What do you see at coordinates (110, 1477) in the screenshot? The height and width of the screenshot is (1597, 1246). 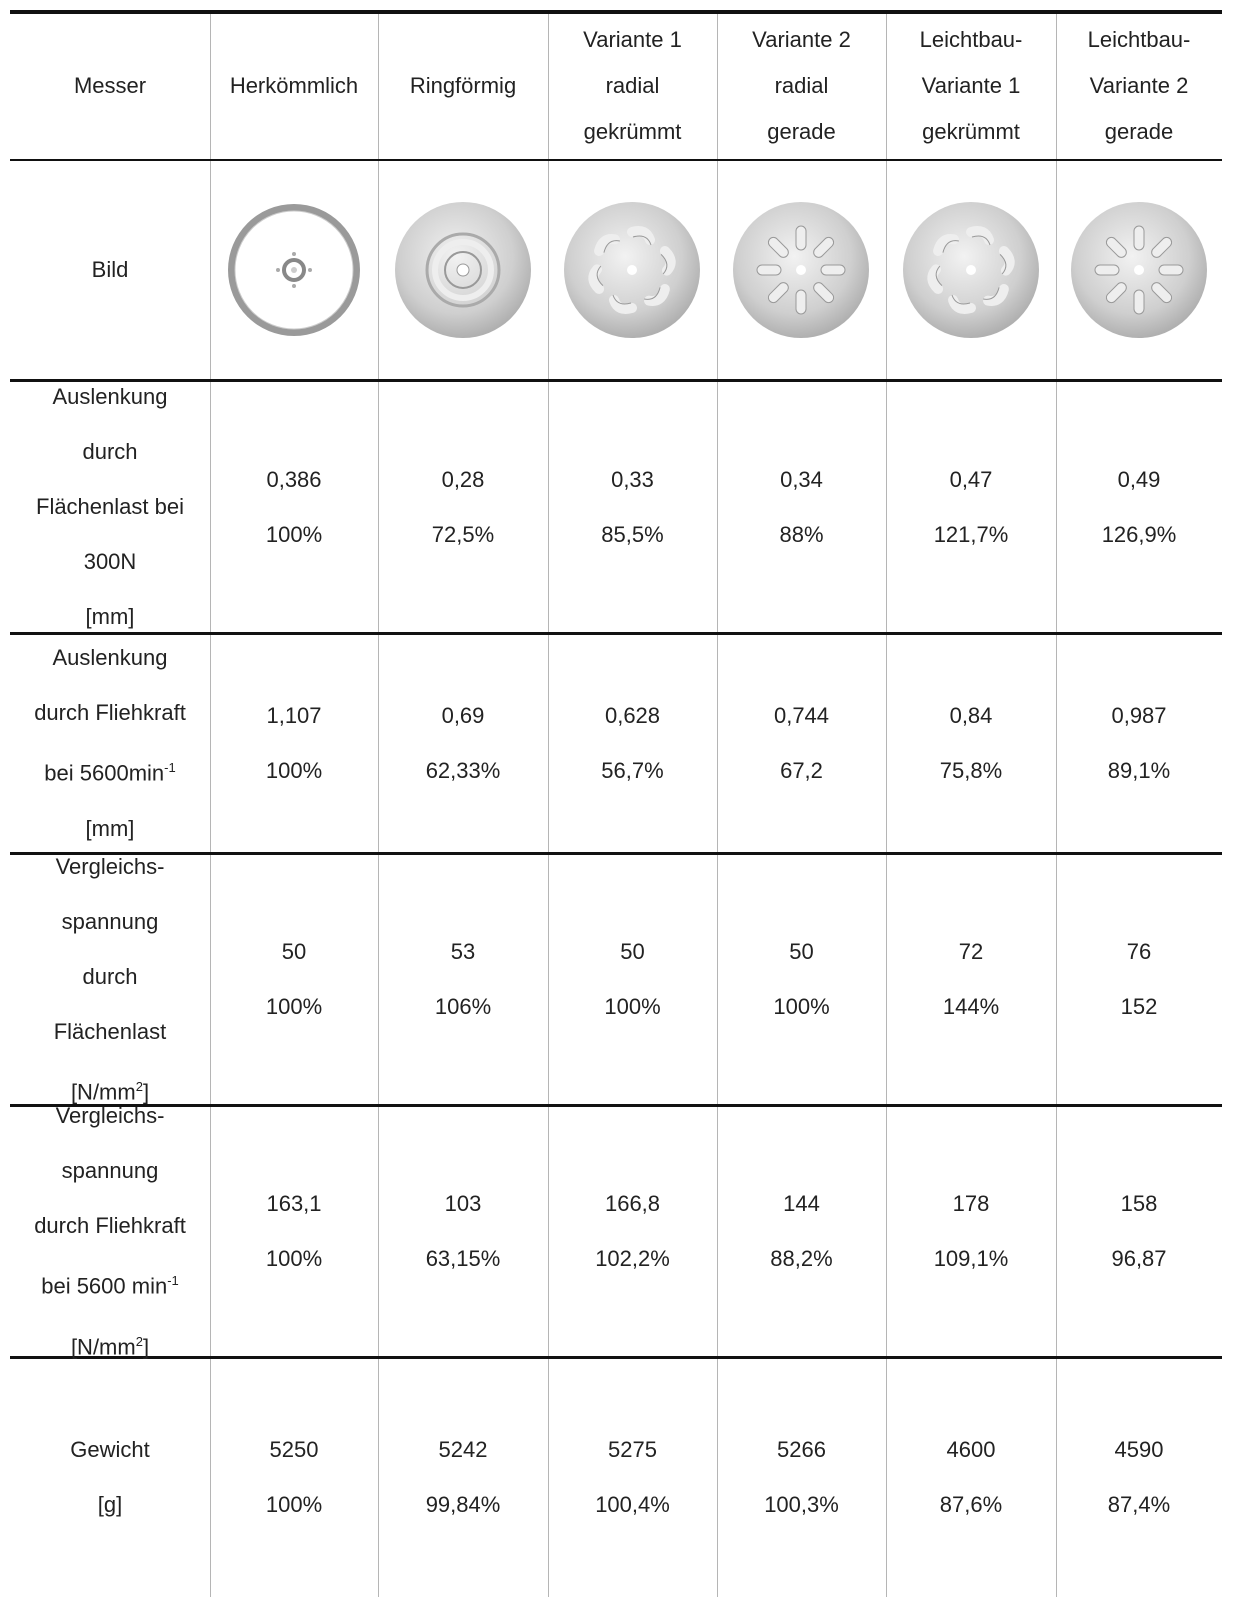 I see `row-label: Gewicht [g]` at bounding box center [110, 1477].